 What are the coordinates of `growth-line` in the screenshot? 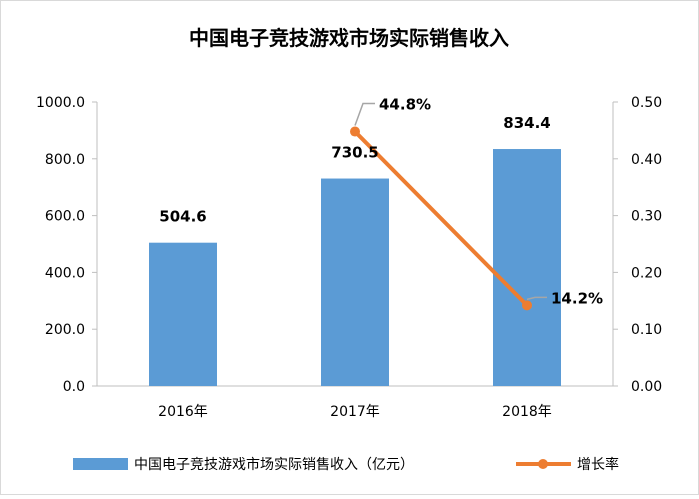 It's located at (448, 206).